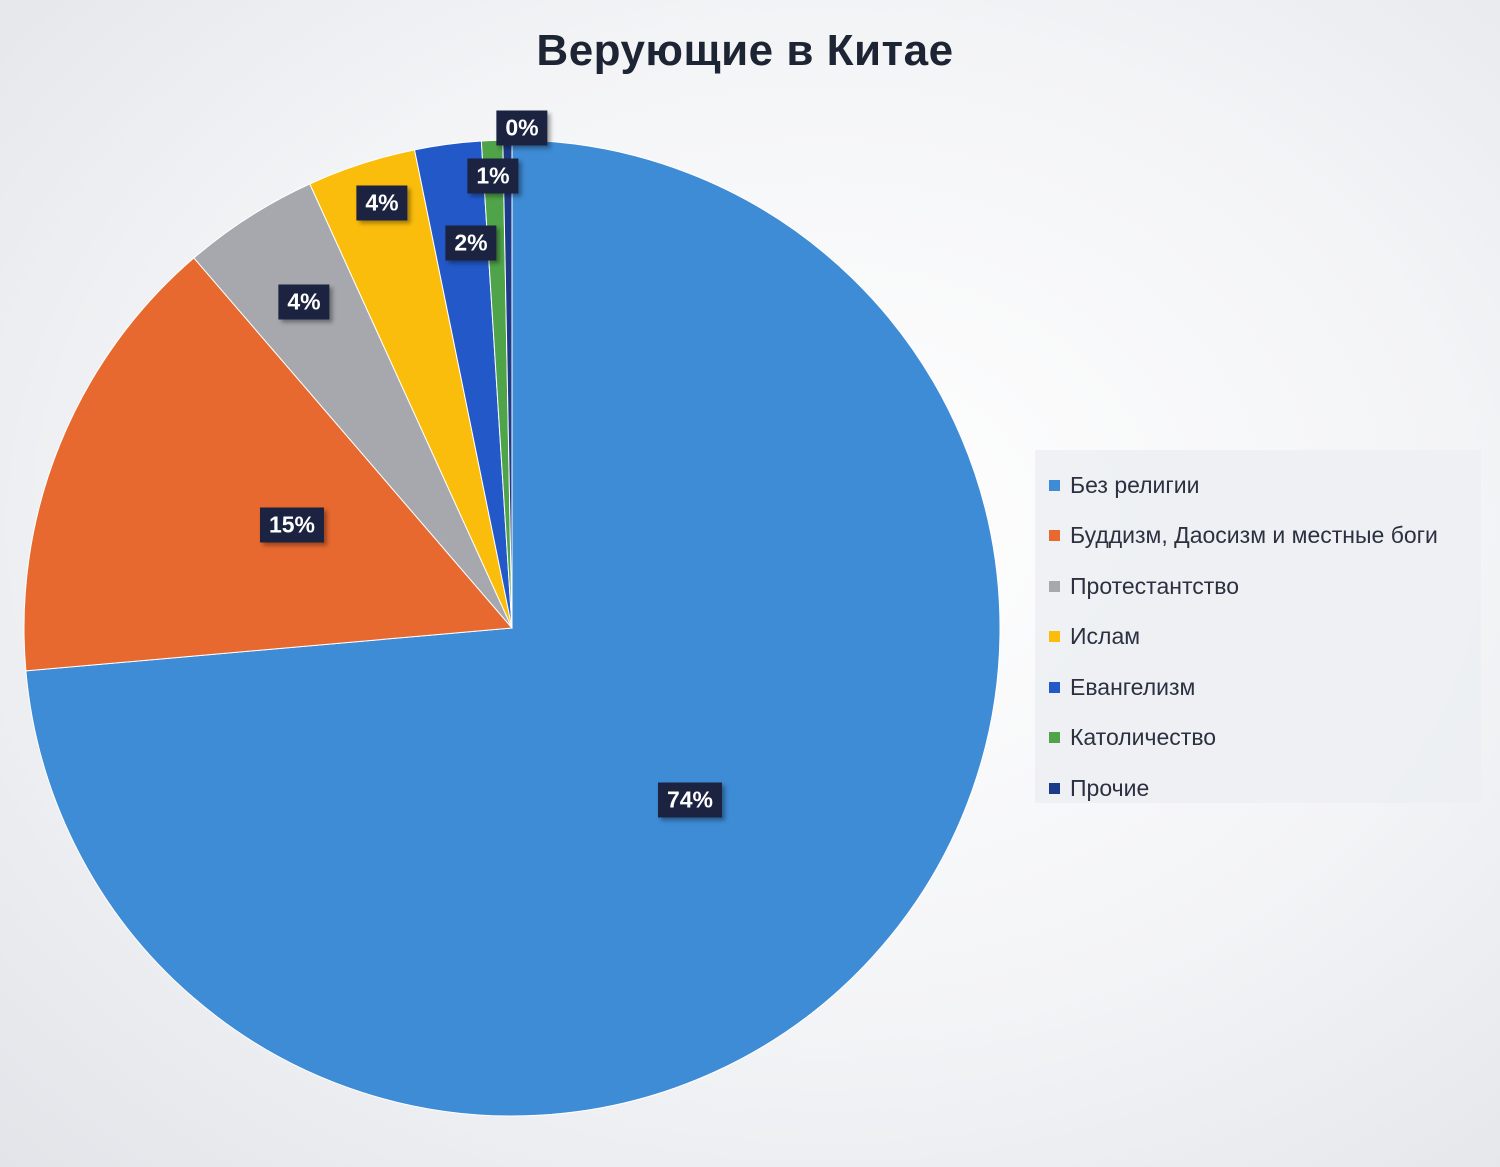  I want to click on legend-label: Евангелизм, so click(1133, 686).